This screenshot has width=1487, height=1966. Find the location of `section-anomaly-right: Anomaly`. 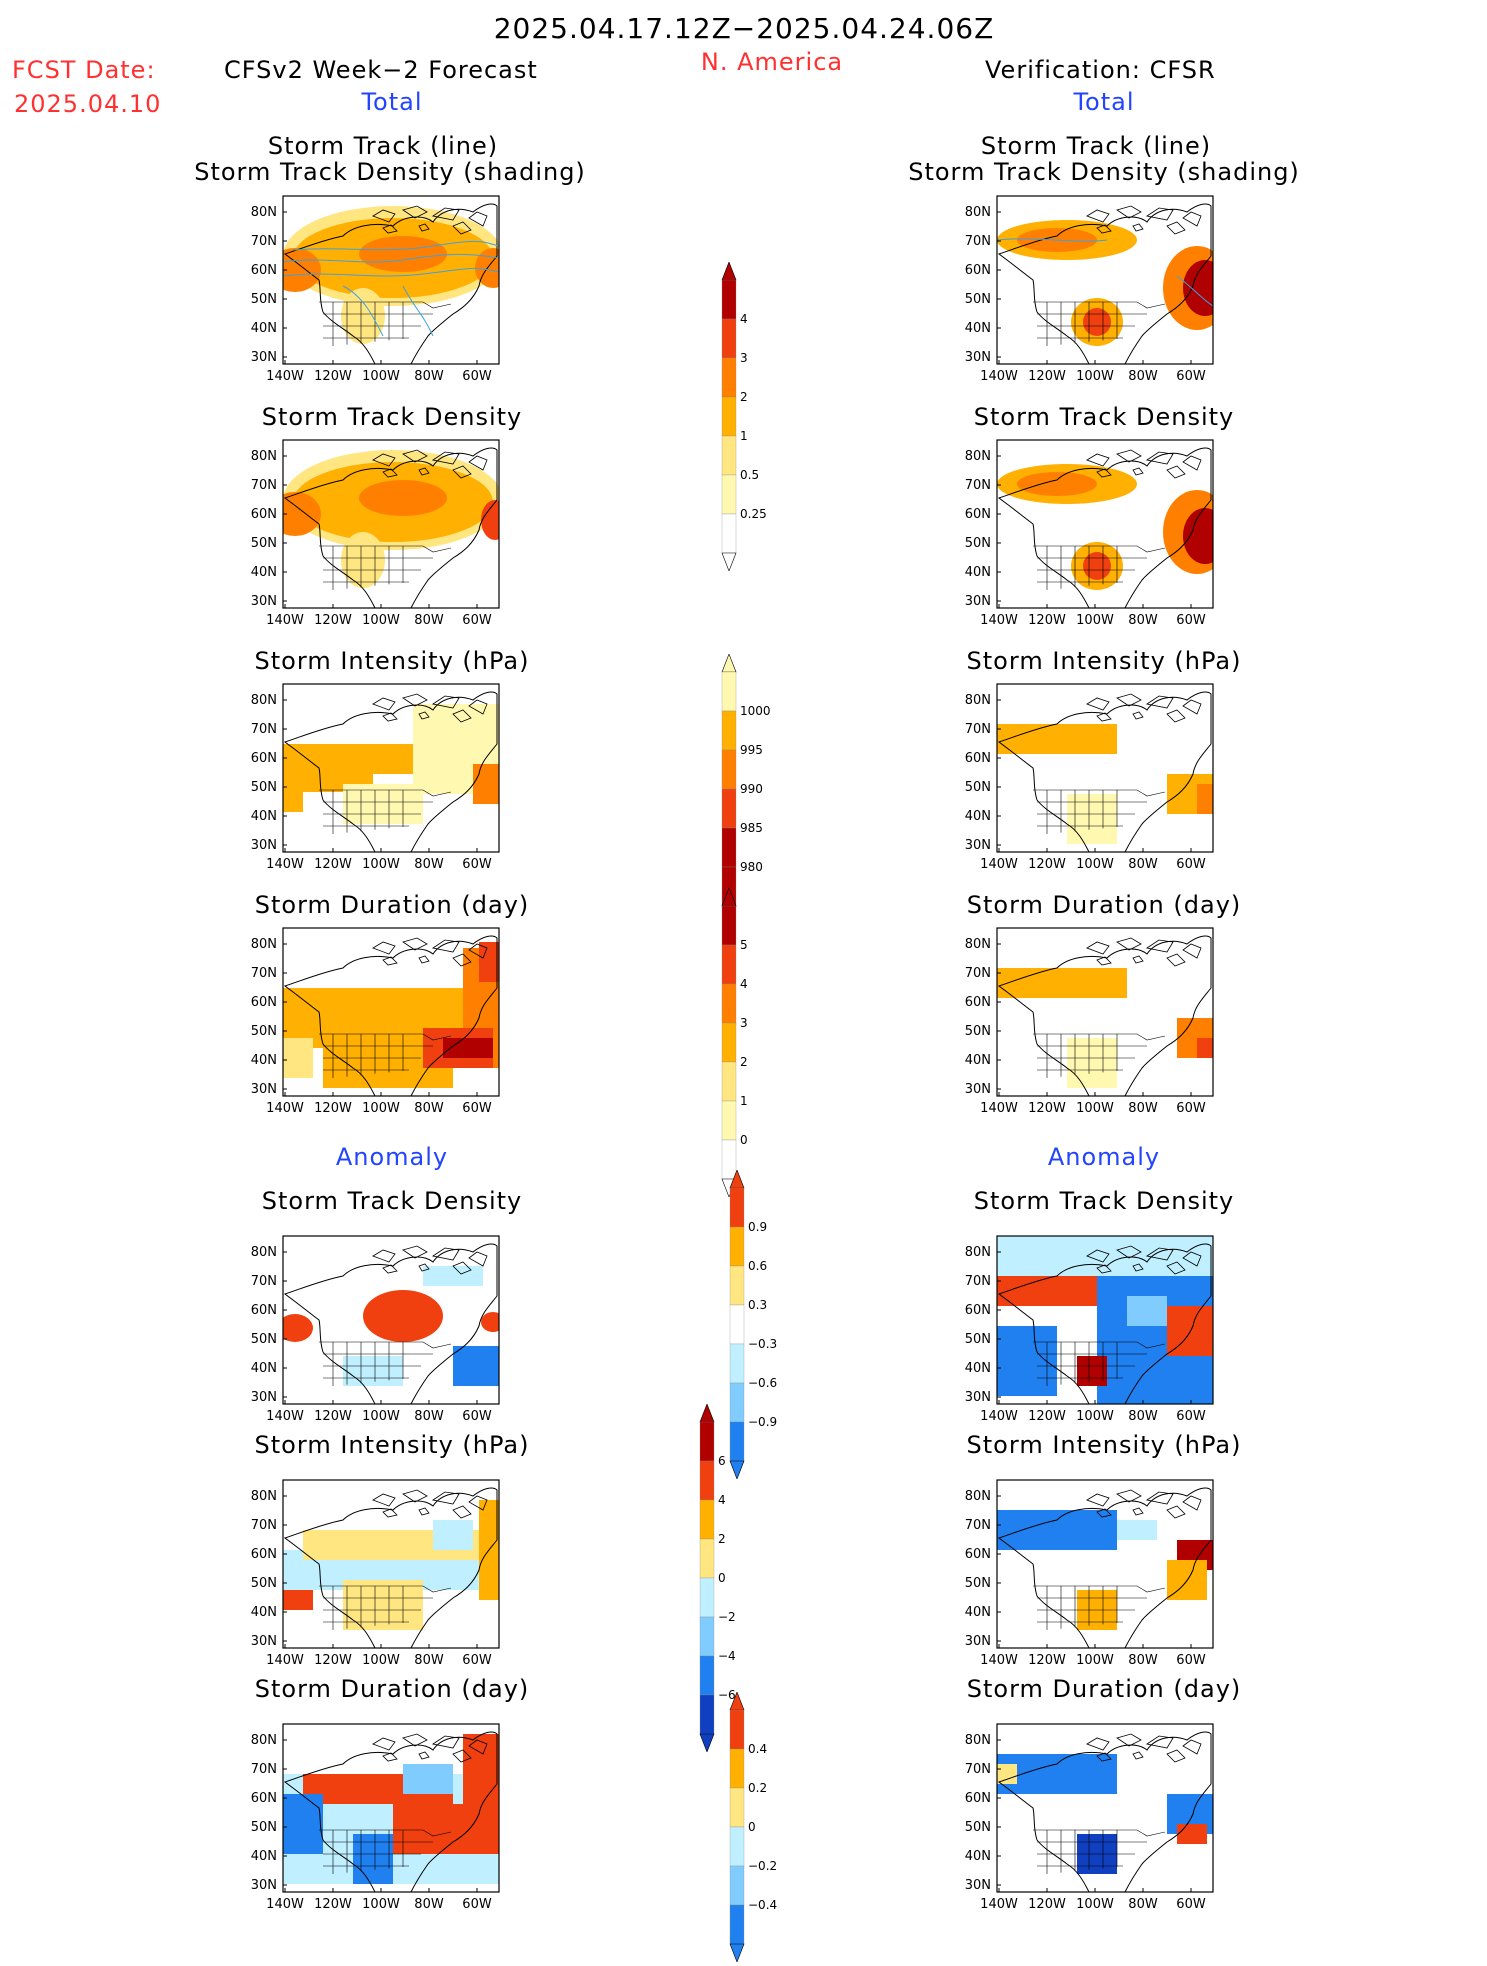

section-anomaly-right: Anomaly is located at coordinates (1104, 1157).